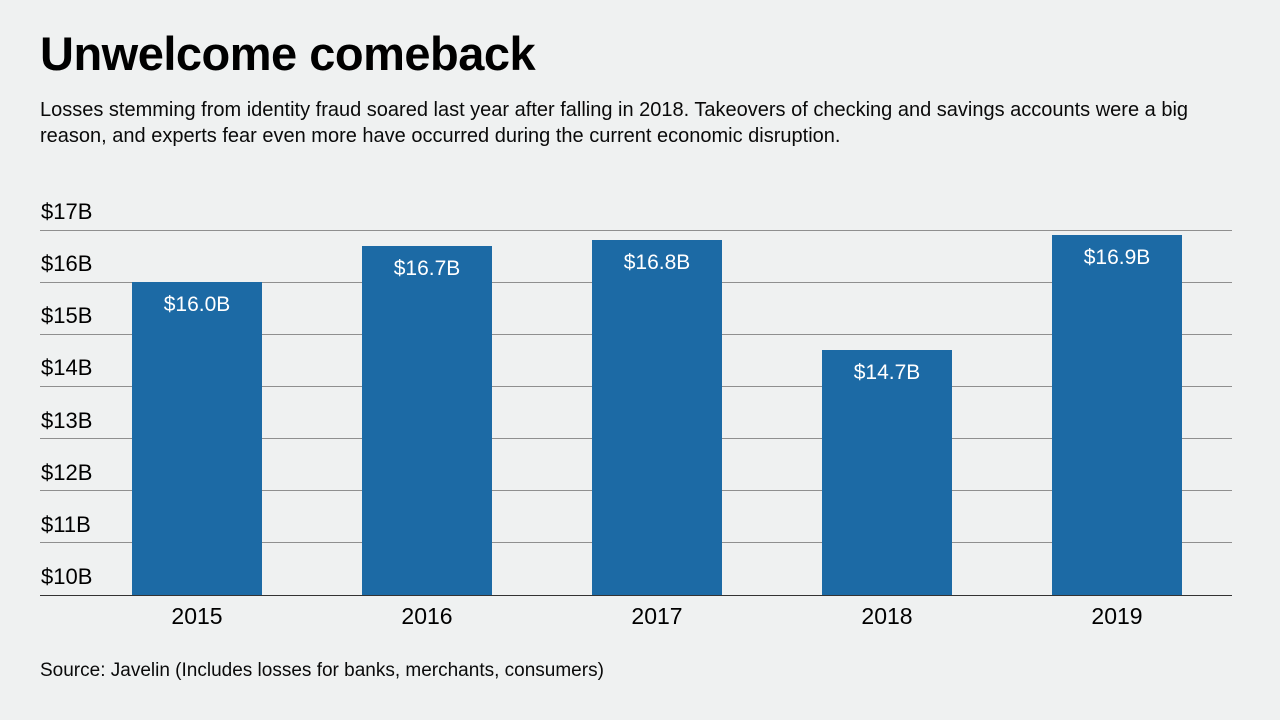  I want to click on y-axis-tick-label: $11B, so click(66, 524).